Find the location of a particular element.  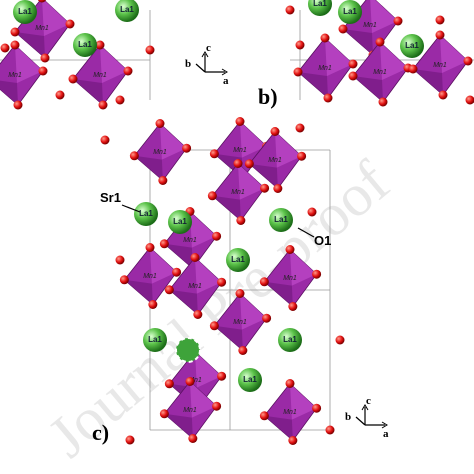

annotation: Sr1 is located at coordinates (110, 197).